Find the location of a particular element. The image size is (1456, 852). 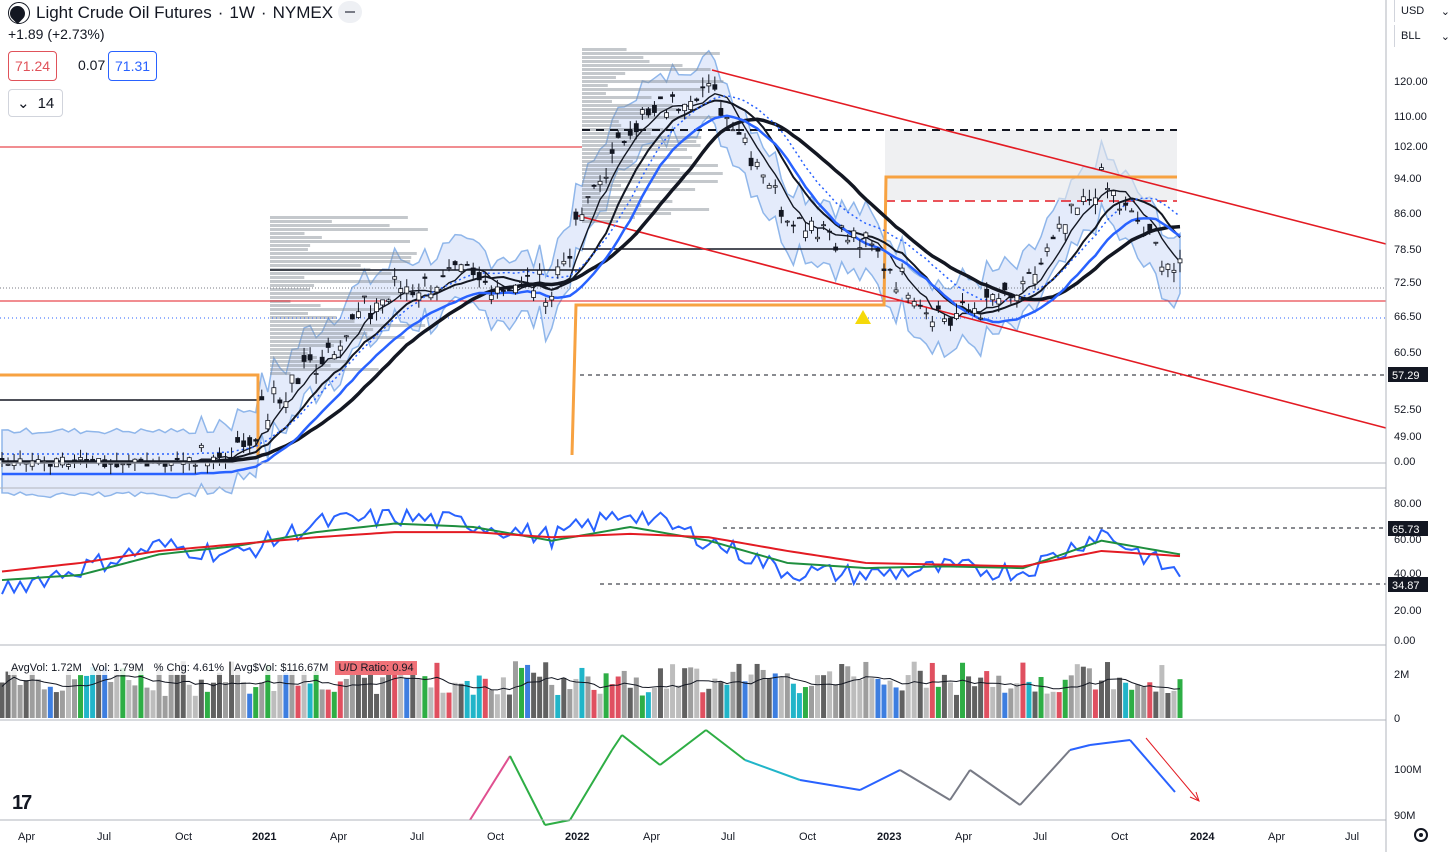

time-tick-label: Apr is located at coordinates (26, 837).